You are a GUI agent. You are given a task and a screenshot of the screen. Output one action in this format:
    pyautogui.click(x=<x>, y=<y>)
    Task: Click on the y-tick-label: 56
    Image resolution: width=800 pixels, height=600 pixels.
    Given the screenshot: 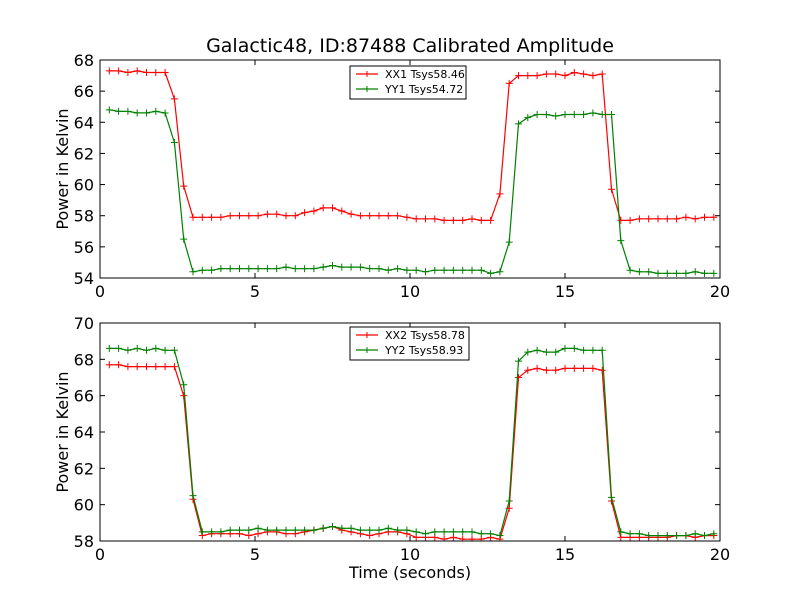 What is the action you would take?
    pyautogui.click(x=84, y=247)
    